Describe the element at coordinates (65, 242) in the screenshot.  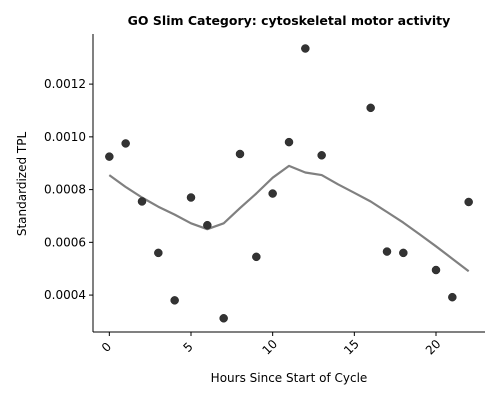
I see `y-tick-label: 0.0006` at that location.